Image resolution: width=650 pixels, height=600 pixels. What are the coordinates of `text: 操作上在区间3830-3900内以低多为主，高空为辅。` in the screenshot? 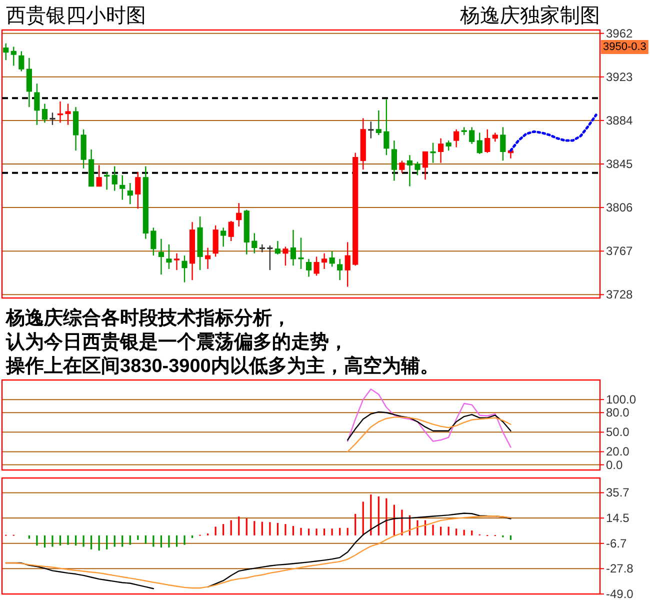 It's located at (222, 366).